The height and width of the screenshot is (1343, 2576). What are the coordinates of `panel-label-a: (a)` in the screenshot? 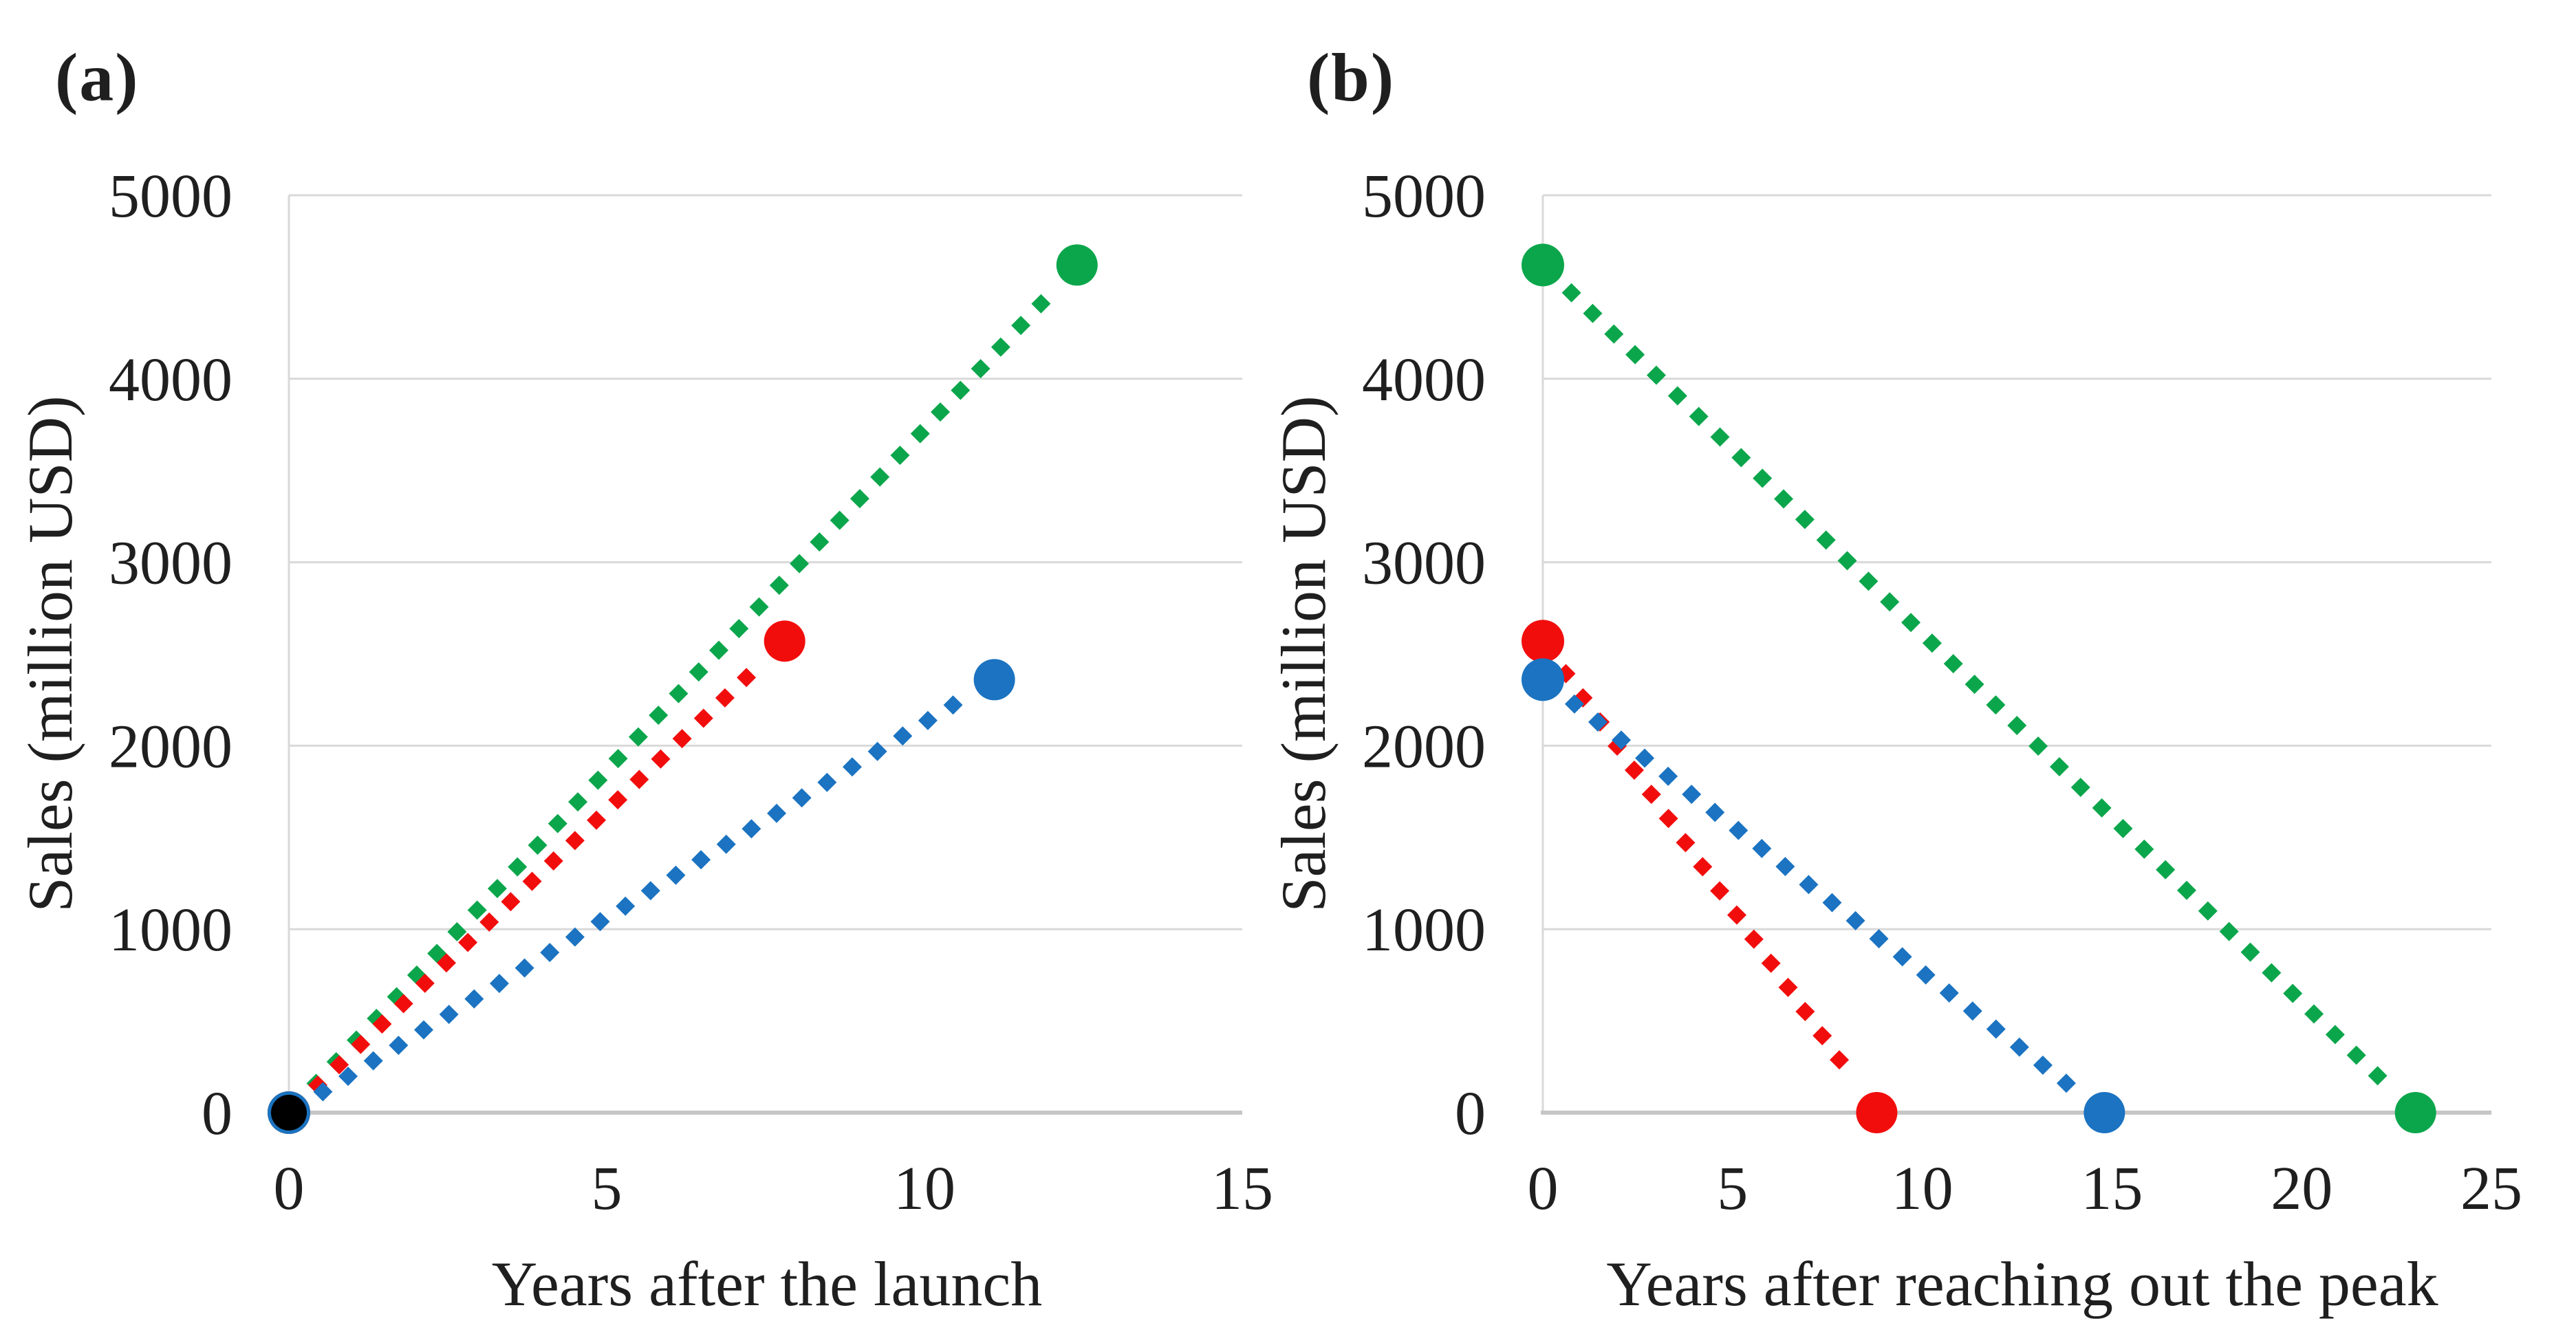 It's located at (97, 77).